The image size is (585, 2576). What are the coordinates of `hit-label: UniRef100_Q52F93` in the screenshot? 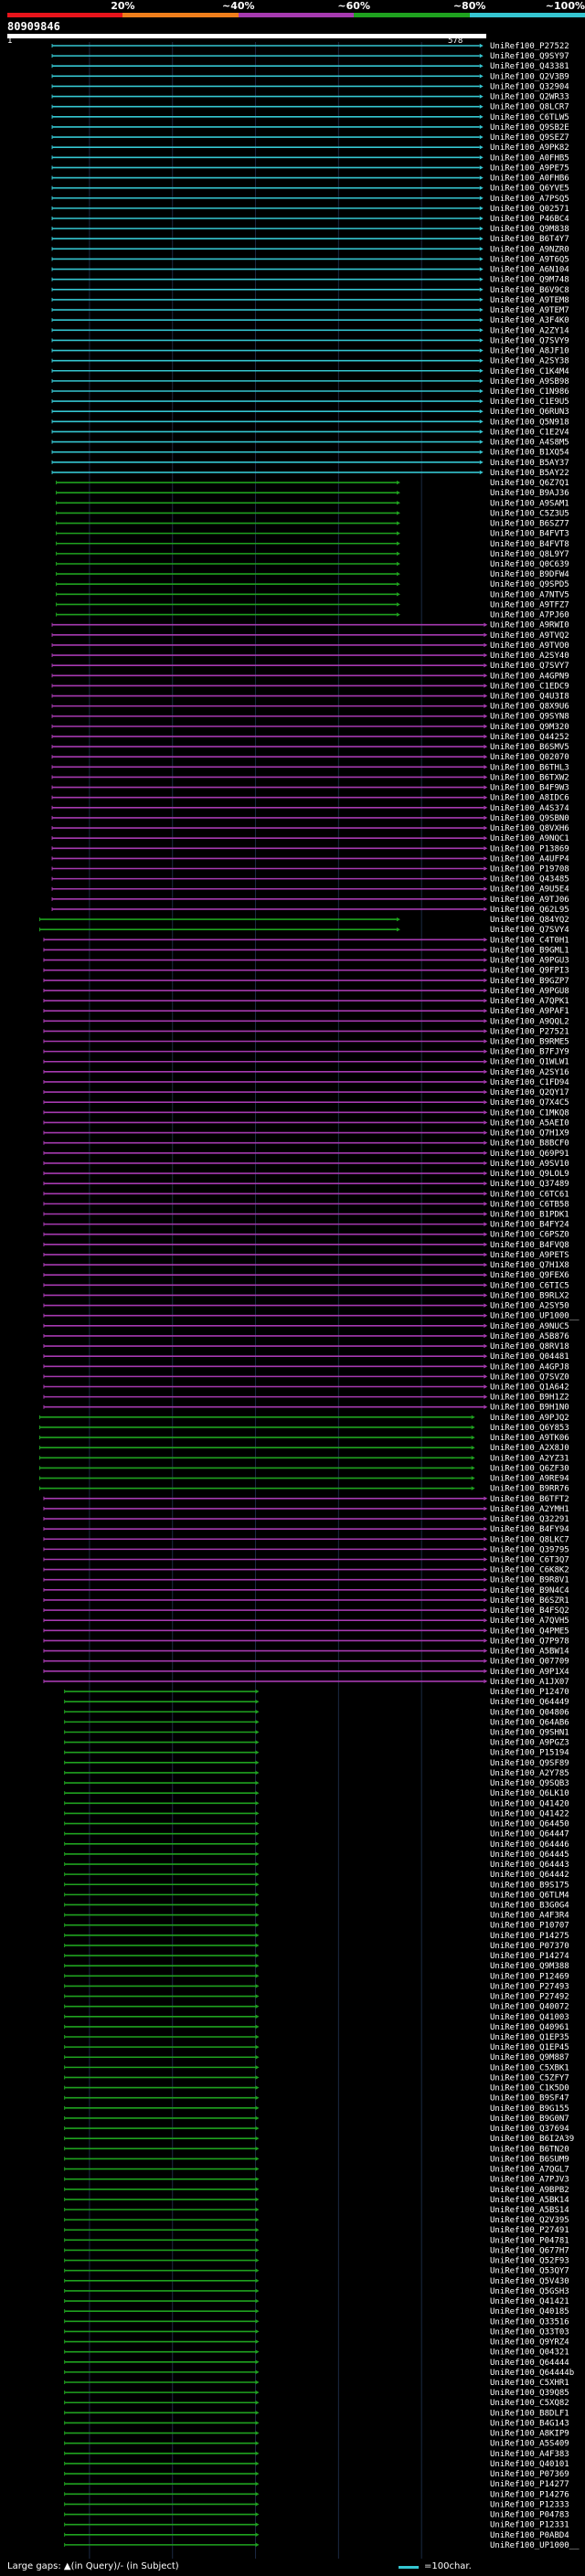 It's located at (530, 2261).